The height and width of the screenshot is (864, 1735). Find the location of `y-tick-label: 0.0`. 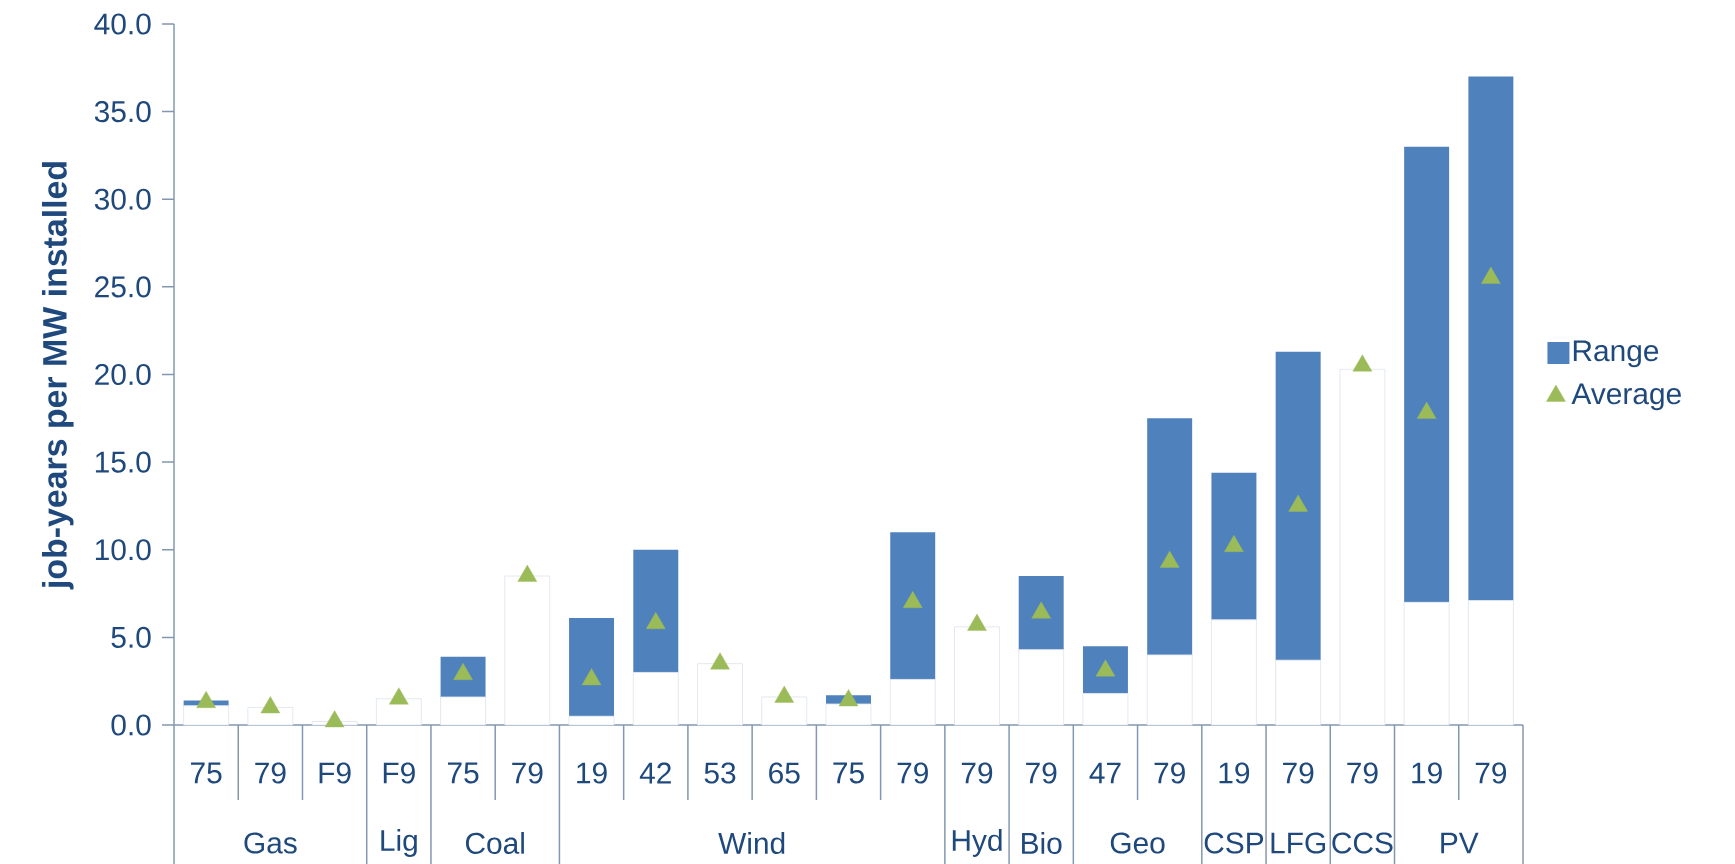

y-tick-label: 0.0 is located at coordinates (131, 725).